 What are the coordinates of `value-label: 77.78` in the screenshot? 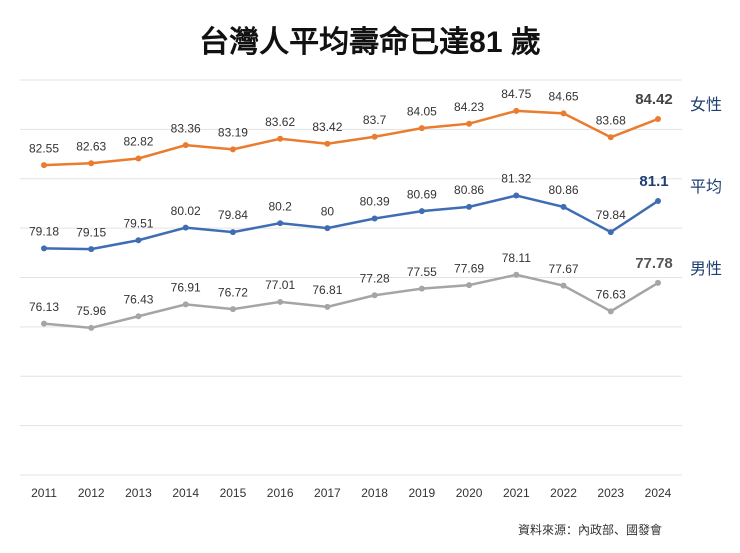 It's located at (654, 263).